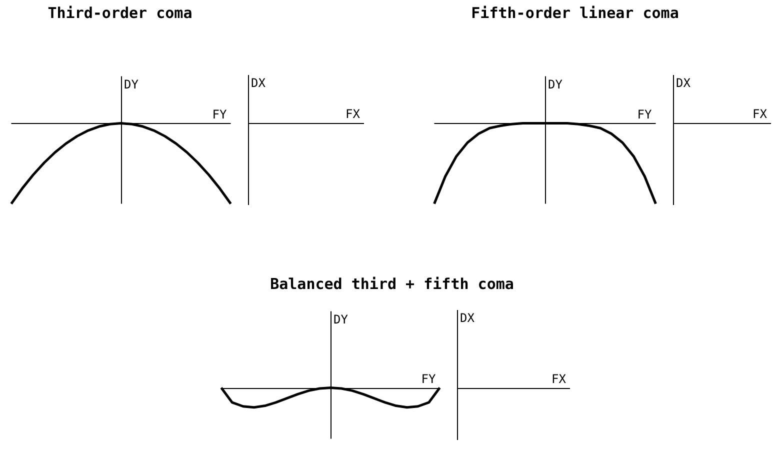 Image resolution: width=778 pixels, height=470 pixels. What do you see at coordinates (392, 284) in the screenshot?
I see `chart-title: Balanced third + fifth coma` at bounding box center [392, 284].